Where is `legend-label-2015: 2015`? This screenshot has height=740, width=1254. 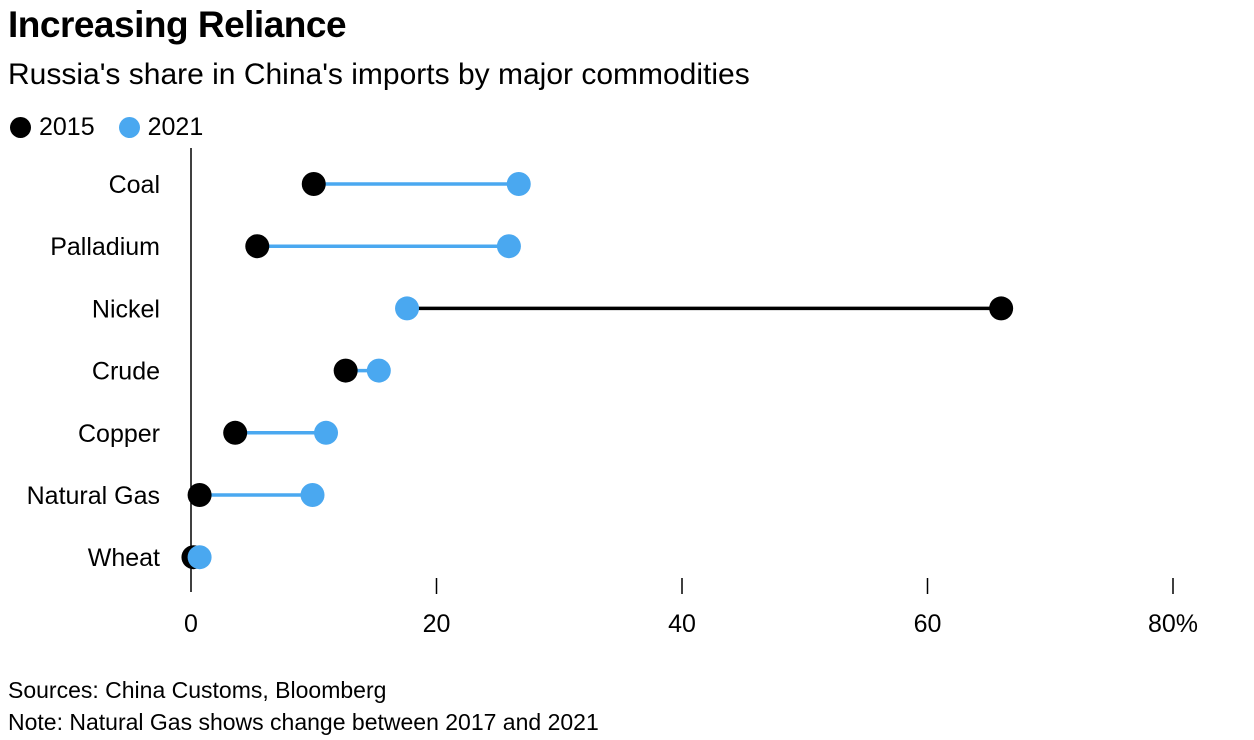 legend-label-2015: 2015 is located at coordinates (67, 126).